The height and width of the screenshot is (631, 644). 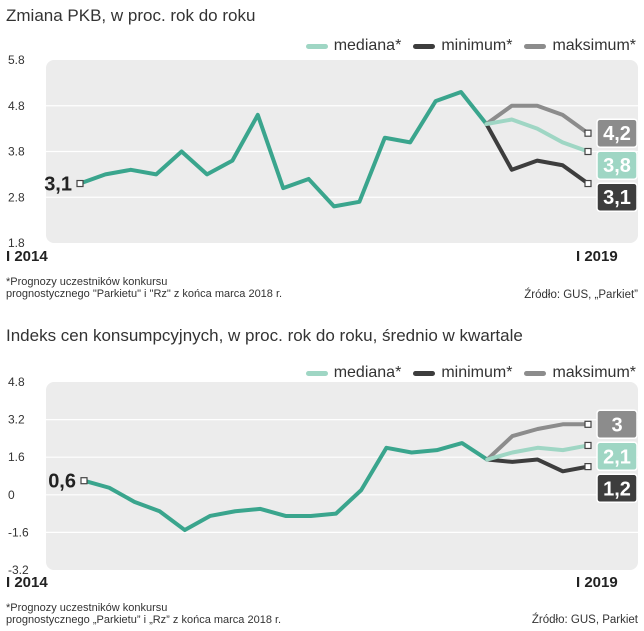 I want to click on end-value-label-minimum: 3,1, so click(x=617, y=198).